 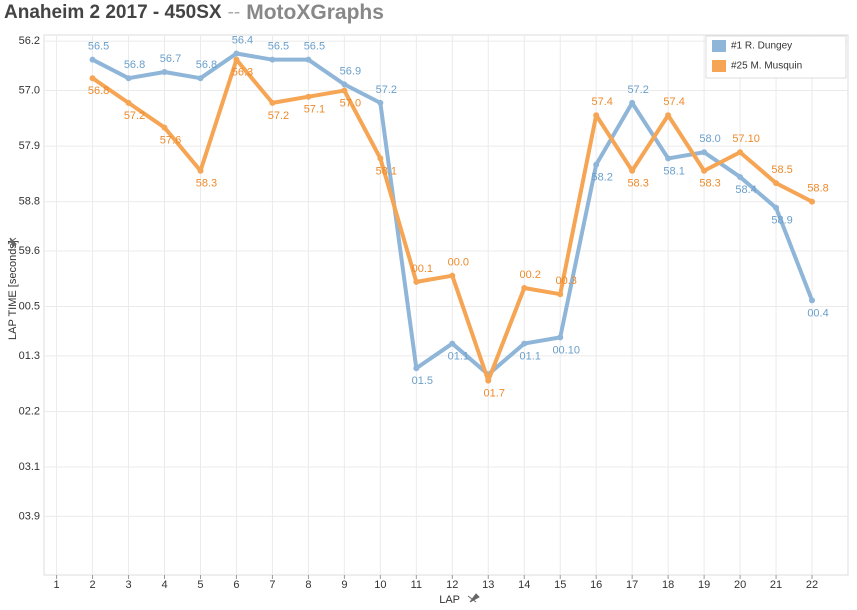 What do you see at coordinates (113, 12) in the screenshot?
I see `chart-title: Anaheim 2 2017 - 450SX` at bounding box center [113, 12].